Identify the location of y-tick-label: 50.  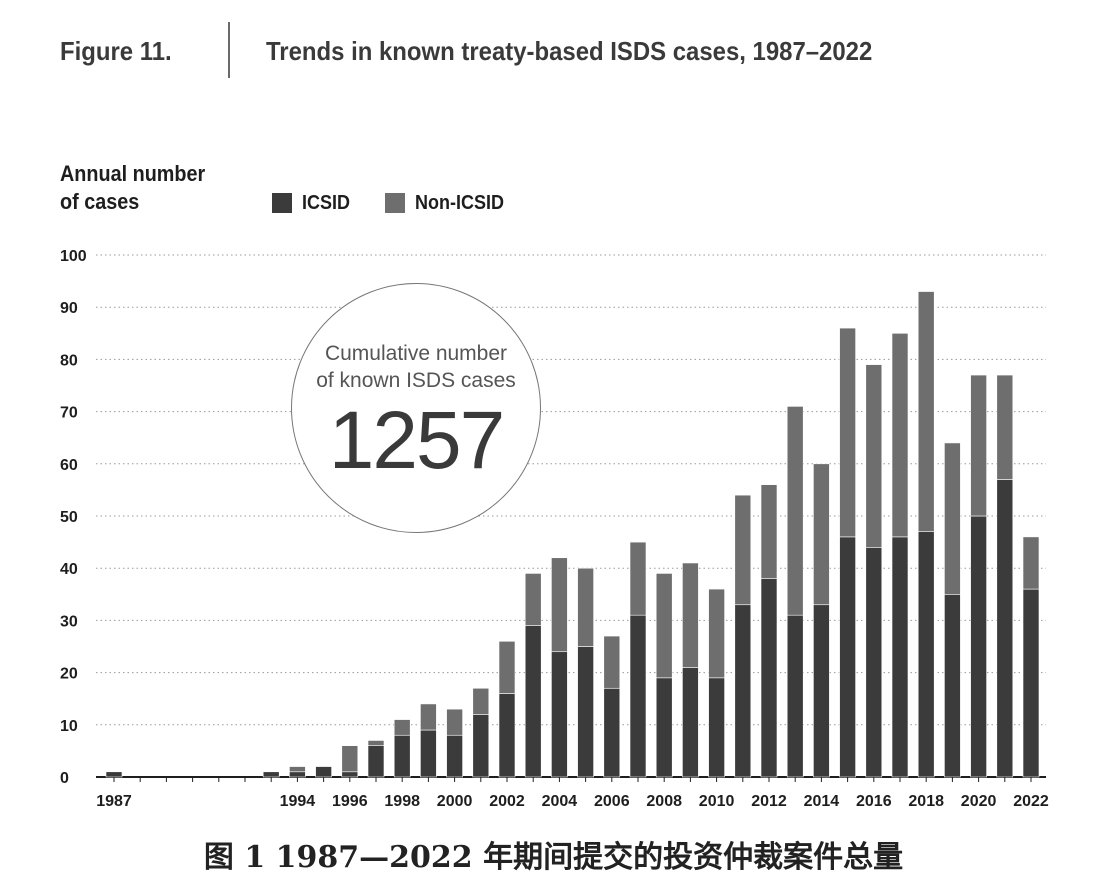
(69, 517).